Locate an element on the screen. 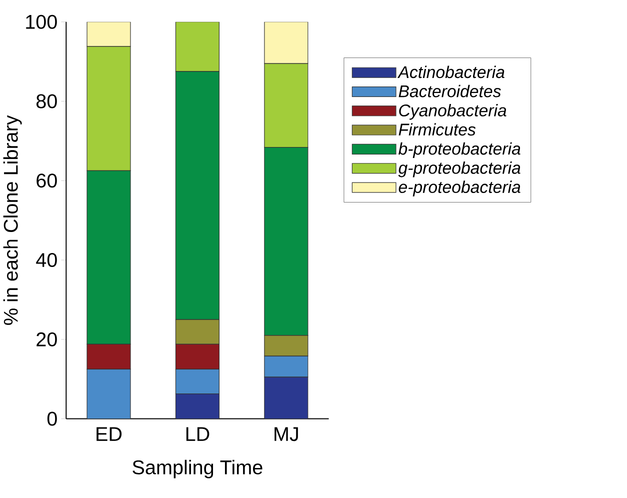 The image size is (627, 498). y-tick-label: 80 is located at coordinates (46, 101).